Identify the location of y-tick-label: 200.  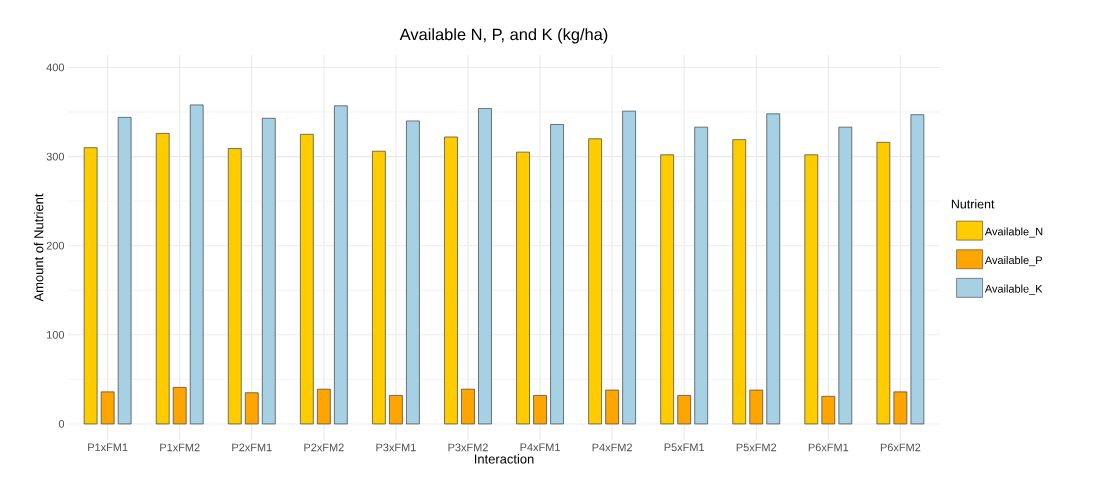
(55, 245).